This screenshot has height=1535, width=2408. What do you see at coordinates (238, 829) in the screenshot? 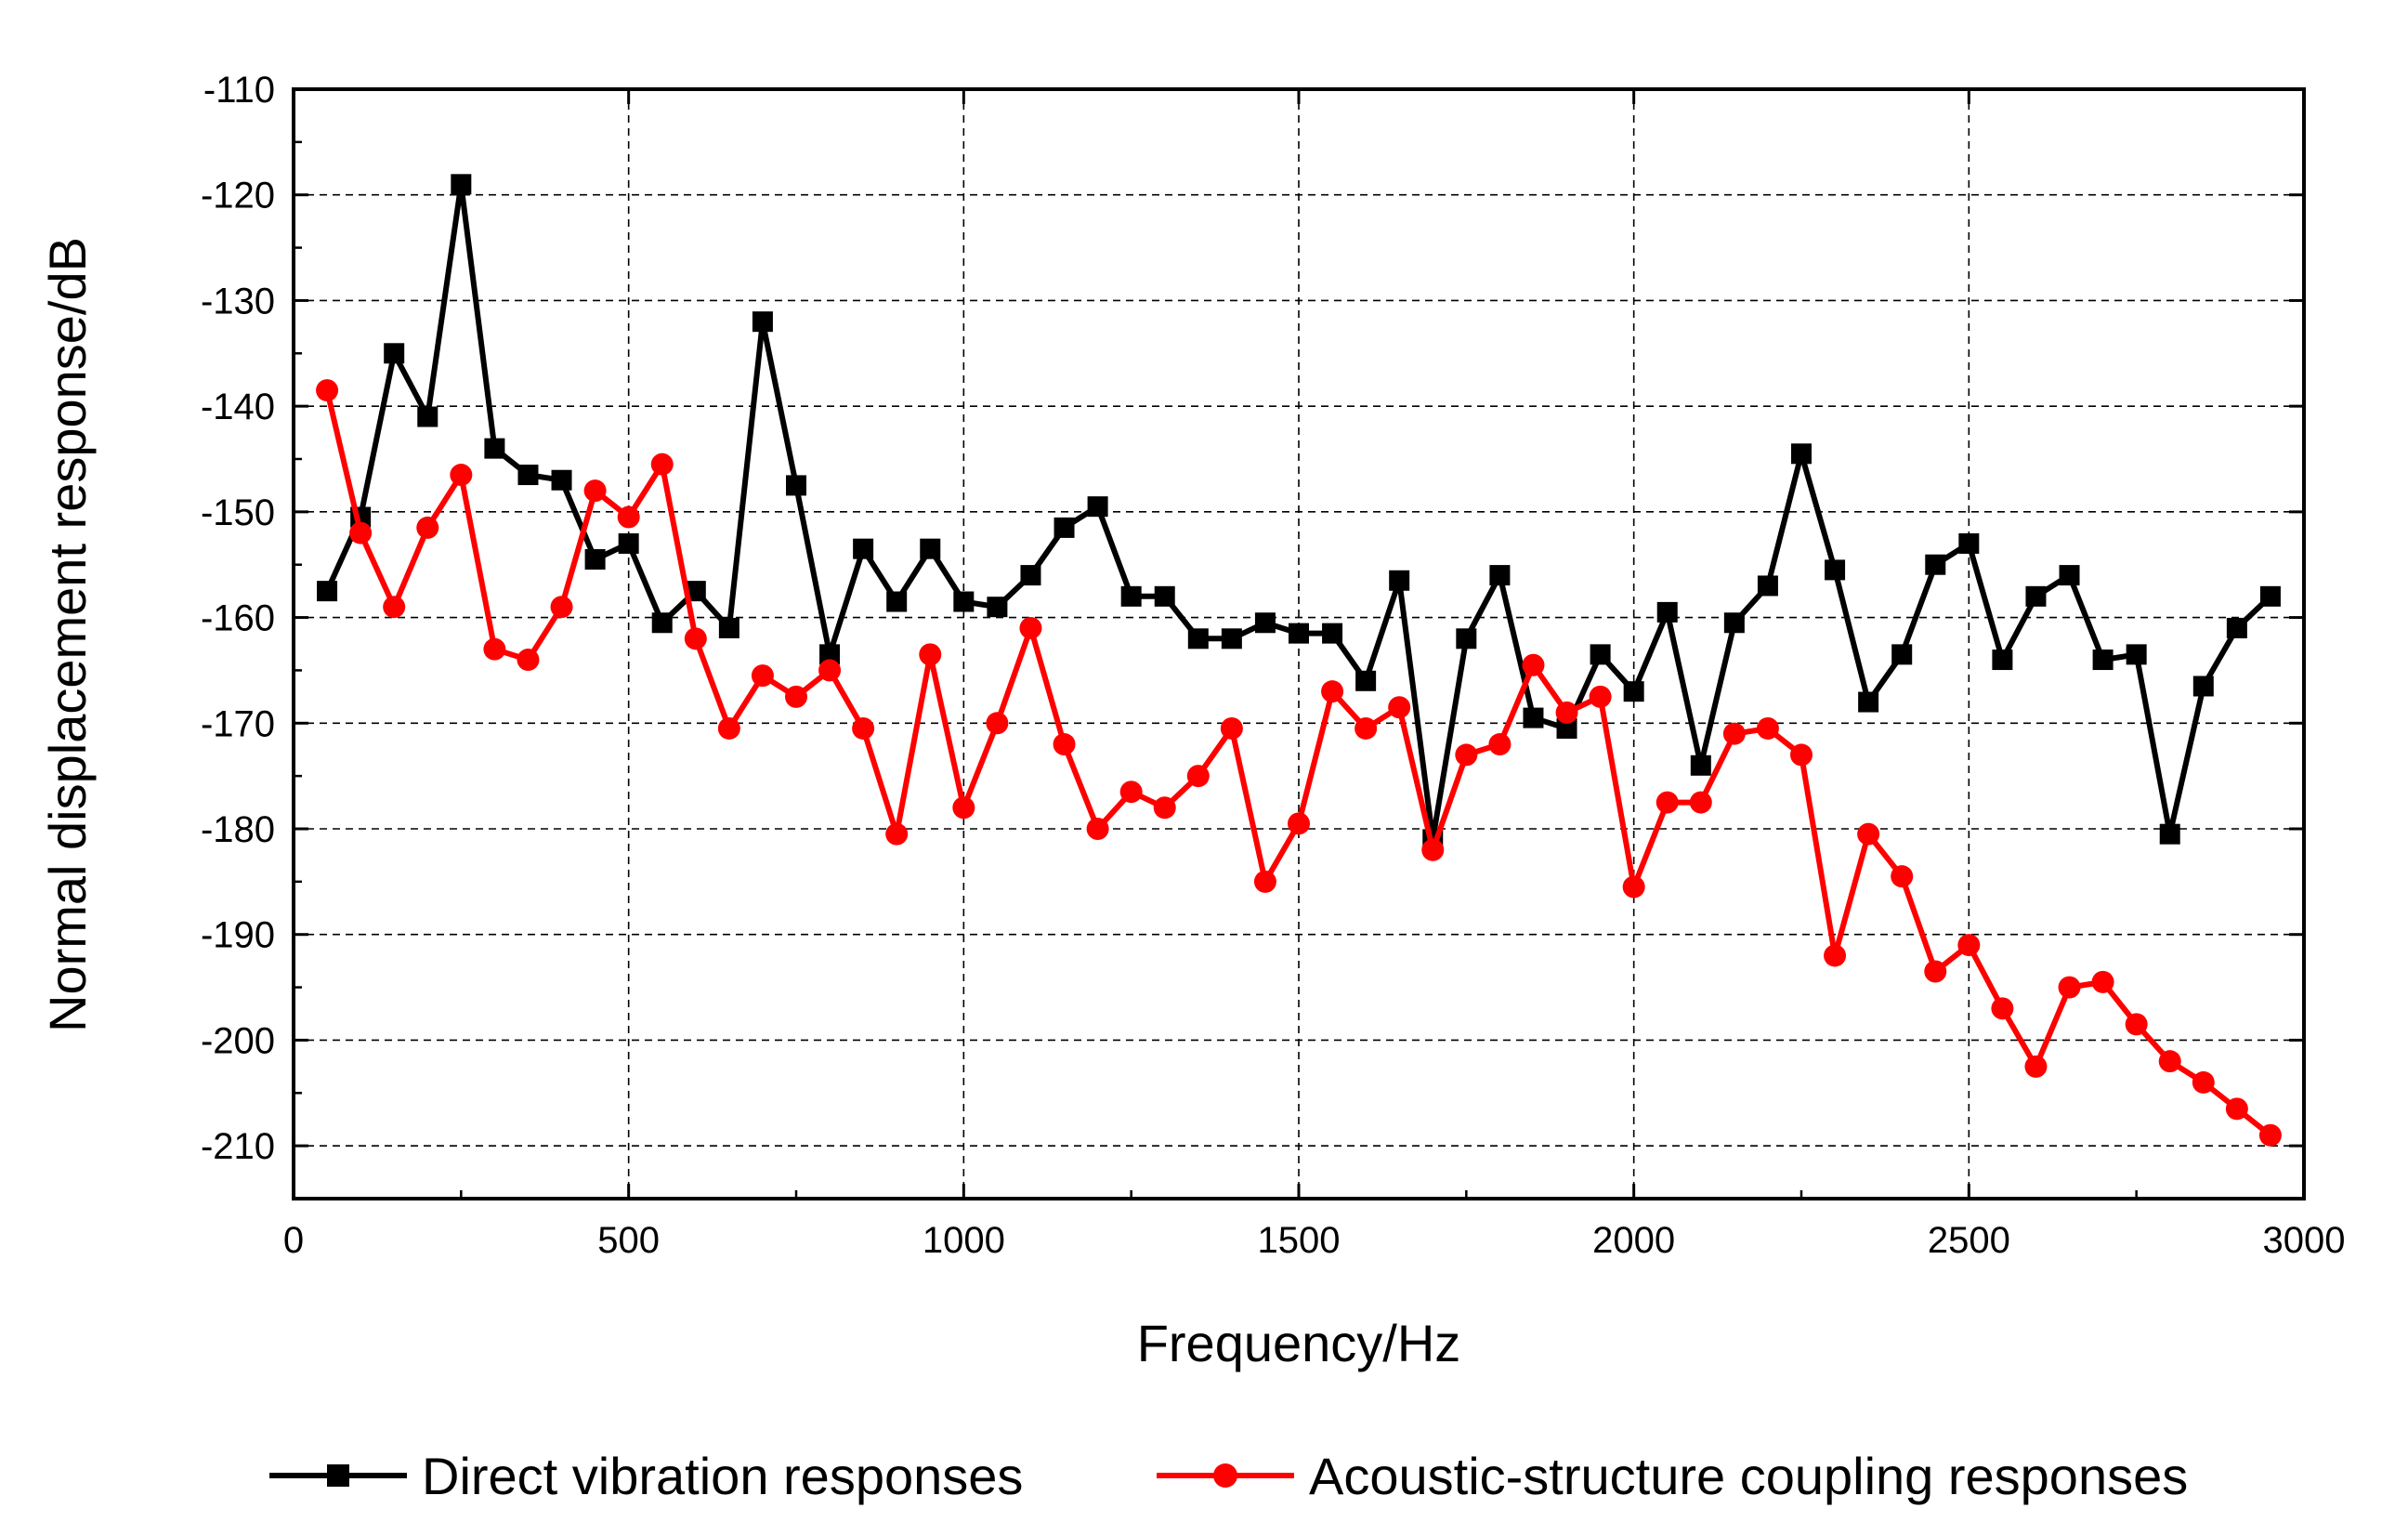
I see `y-tick-label: -180` at bounding box center [238, 829].